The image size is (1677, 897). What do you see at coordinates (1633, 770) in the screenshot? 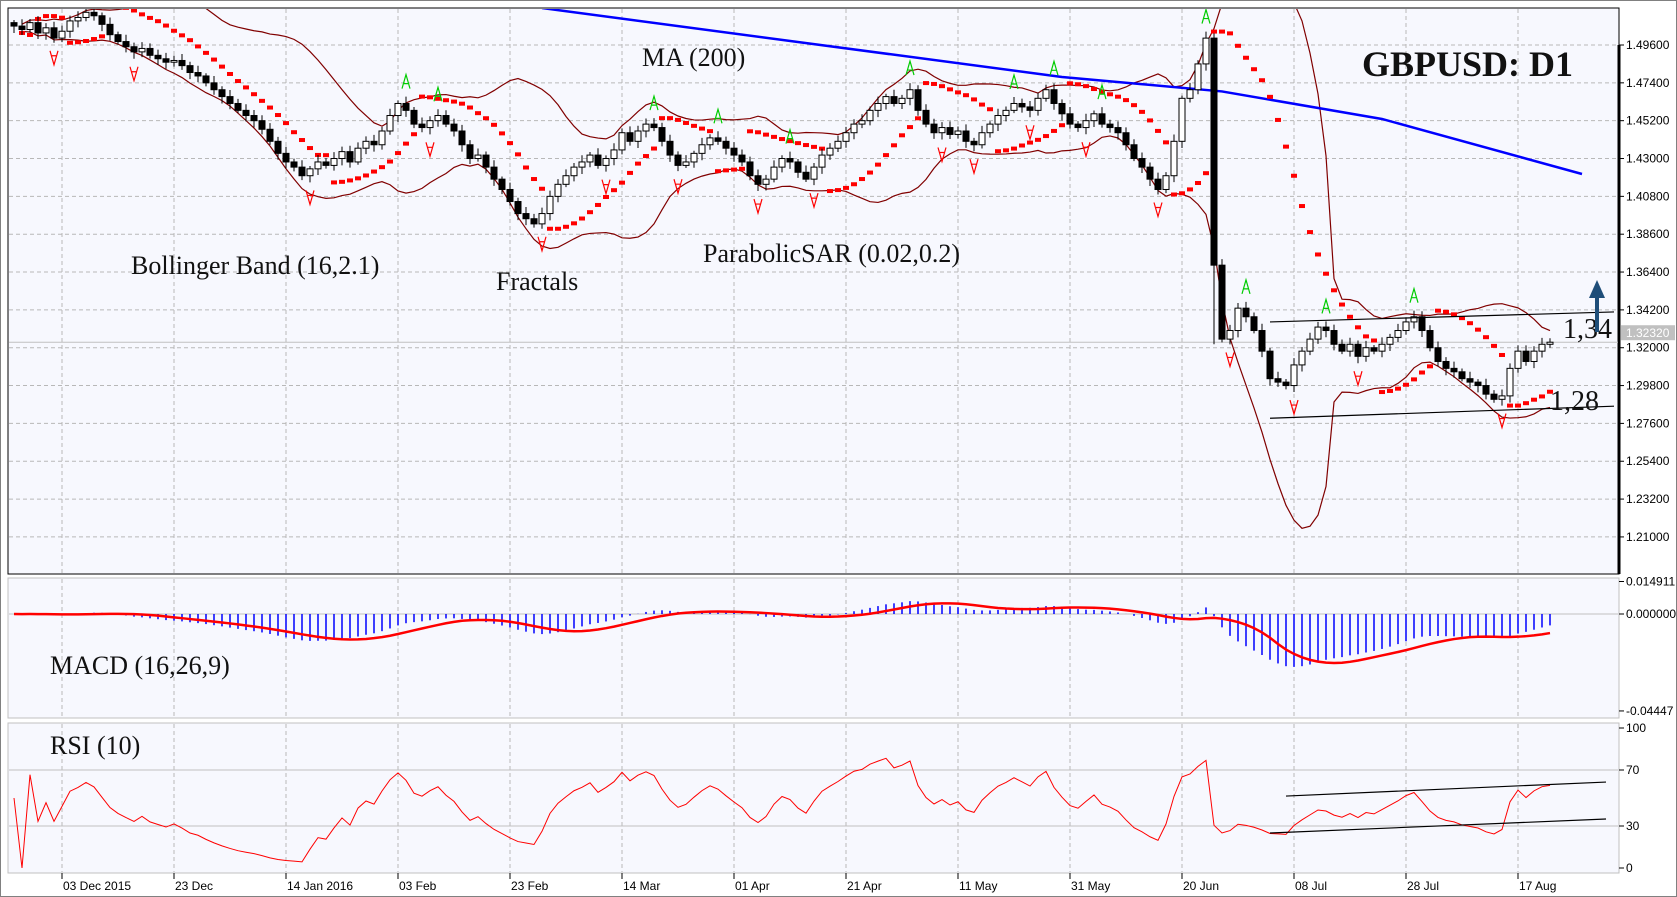
I see `rsi-tick-label: 70` at bounding box center [1633, 770].